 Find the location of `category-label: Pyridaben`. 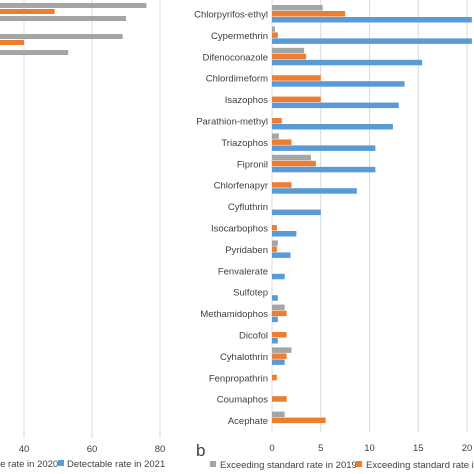

category-label: Pyridaben is located at coordinates (246, 250).